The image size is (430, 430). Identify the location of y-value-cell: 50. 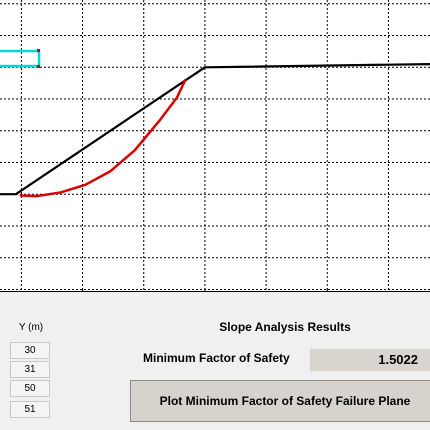
(30, 388).